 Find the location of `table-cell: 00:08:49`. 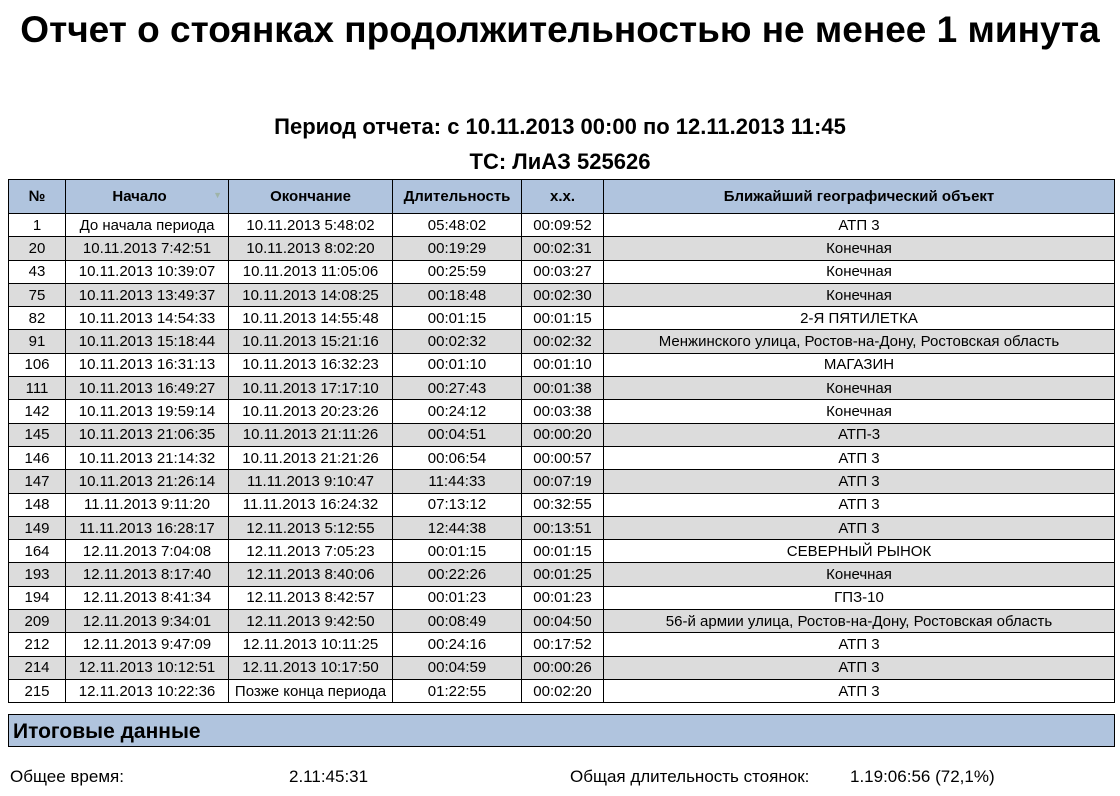

table-cell: 00:08:49 is located at coordinates (457, 621).